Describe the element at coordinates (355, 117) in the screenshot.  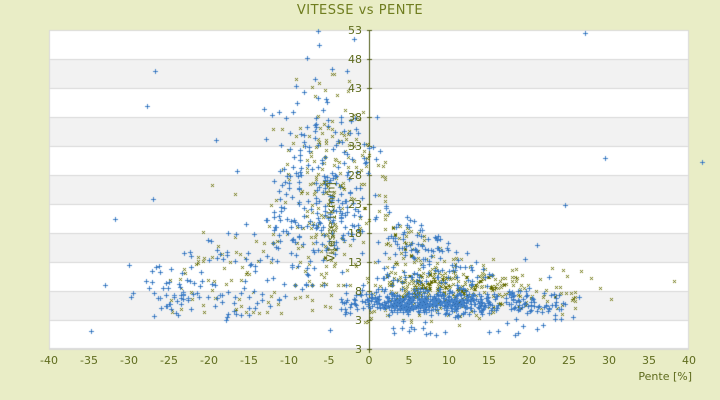
I see `y-tick-label: 38` at that location.